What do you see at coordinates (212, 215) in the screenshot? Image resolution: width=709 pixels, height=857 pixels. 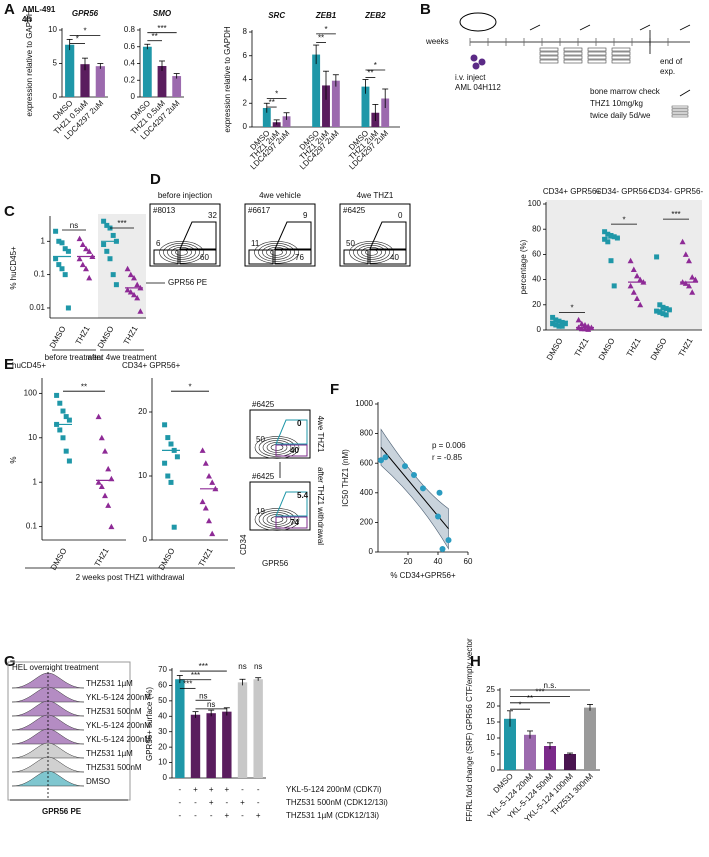 I see `gate-value: 32` at bounding box center [212, 215].